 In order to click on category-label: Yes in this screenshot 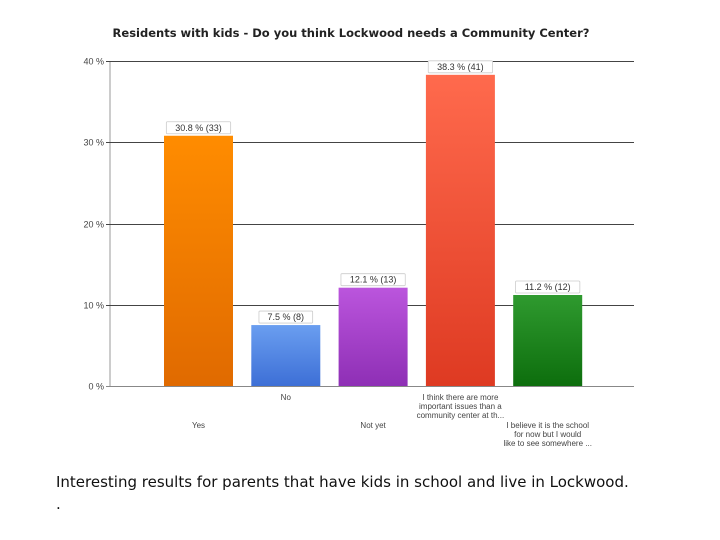, I will do `click(198, 425)`.